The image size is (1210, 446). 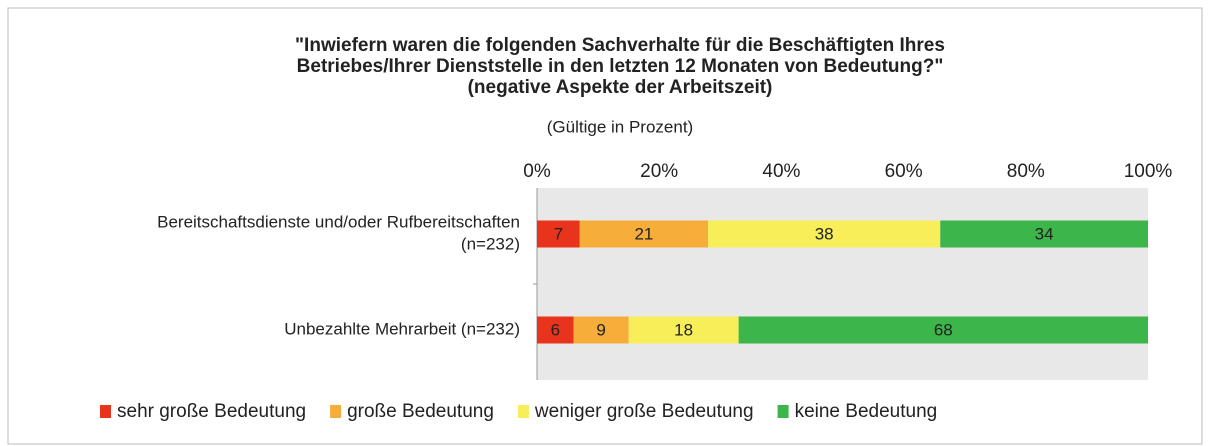 I want to click on data-label: 38, so click(x=824, y=233).